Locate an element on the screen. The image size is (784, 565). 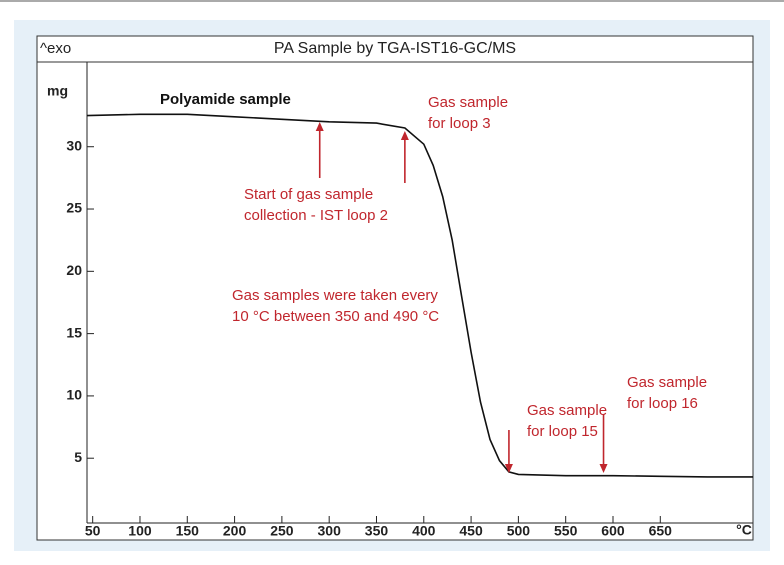
x-tick-label: 100 is located at coordinates (140, 531).